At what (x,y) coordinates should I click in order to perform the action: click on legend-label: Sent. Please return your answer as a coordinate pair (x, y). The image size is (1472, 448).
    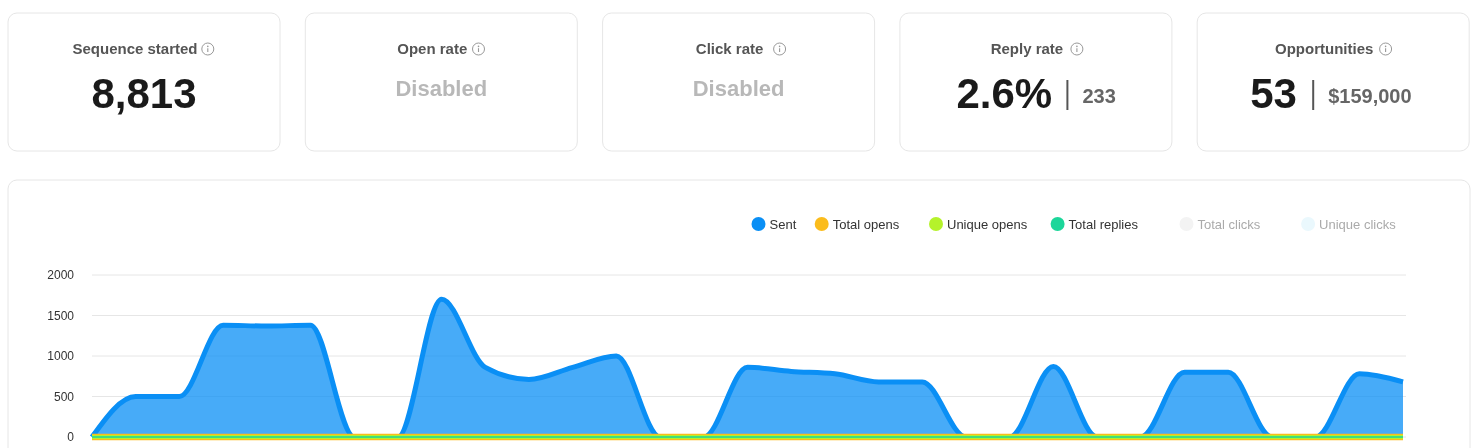
    Looking at the image, I should click on (783, 224).